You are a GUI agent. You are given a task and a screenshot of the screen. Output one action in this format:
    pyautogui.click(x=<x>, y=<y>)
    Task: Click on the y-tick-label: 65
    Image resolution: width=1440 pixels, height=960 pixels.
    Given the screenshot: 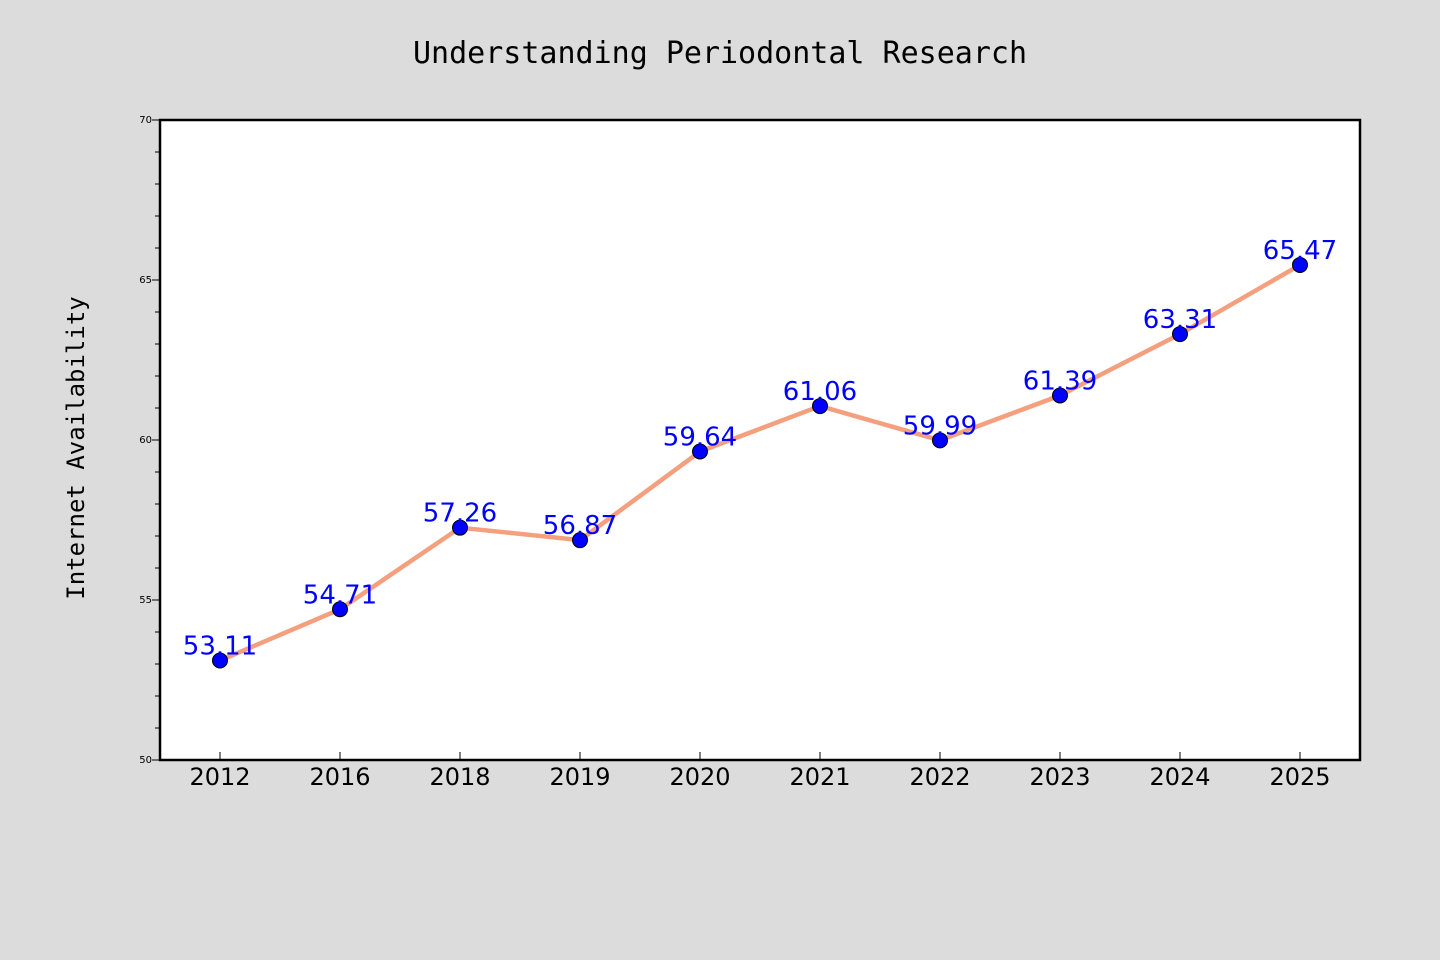 What is the action you would take?
    pyautogui.click(x=145, y=280)
    